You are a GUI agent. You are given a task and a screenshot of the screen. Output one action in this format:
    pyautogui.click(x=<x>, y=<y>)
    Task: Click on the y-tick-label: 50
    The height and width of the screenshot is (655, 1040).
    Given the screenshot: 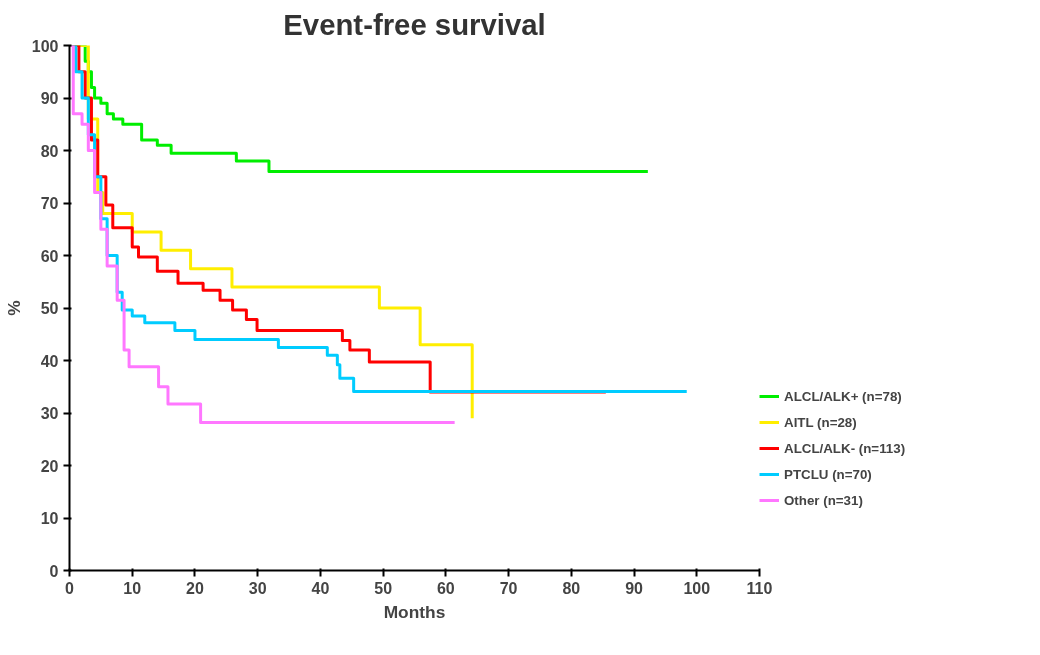 What is the action you would take?
    pyautogui.click(x=49, y=308)
    